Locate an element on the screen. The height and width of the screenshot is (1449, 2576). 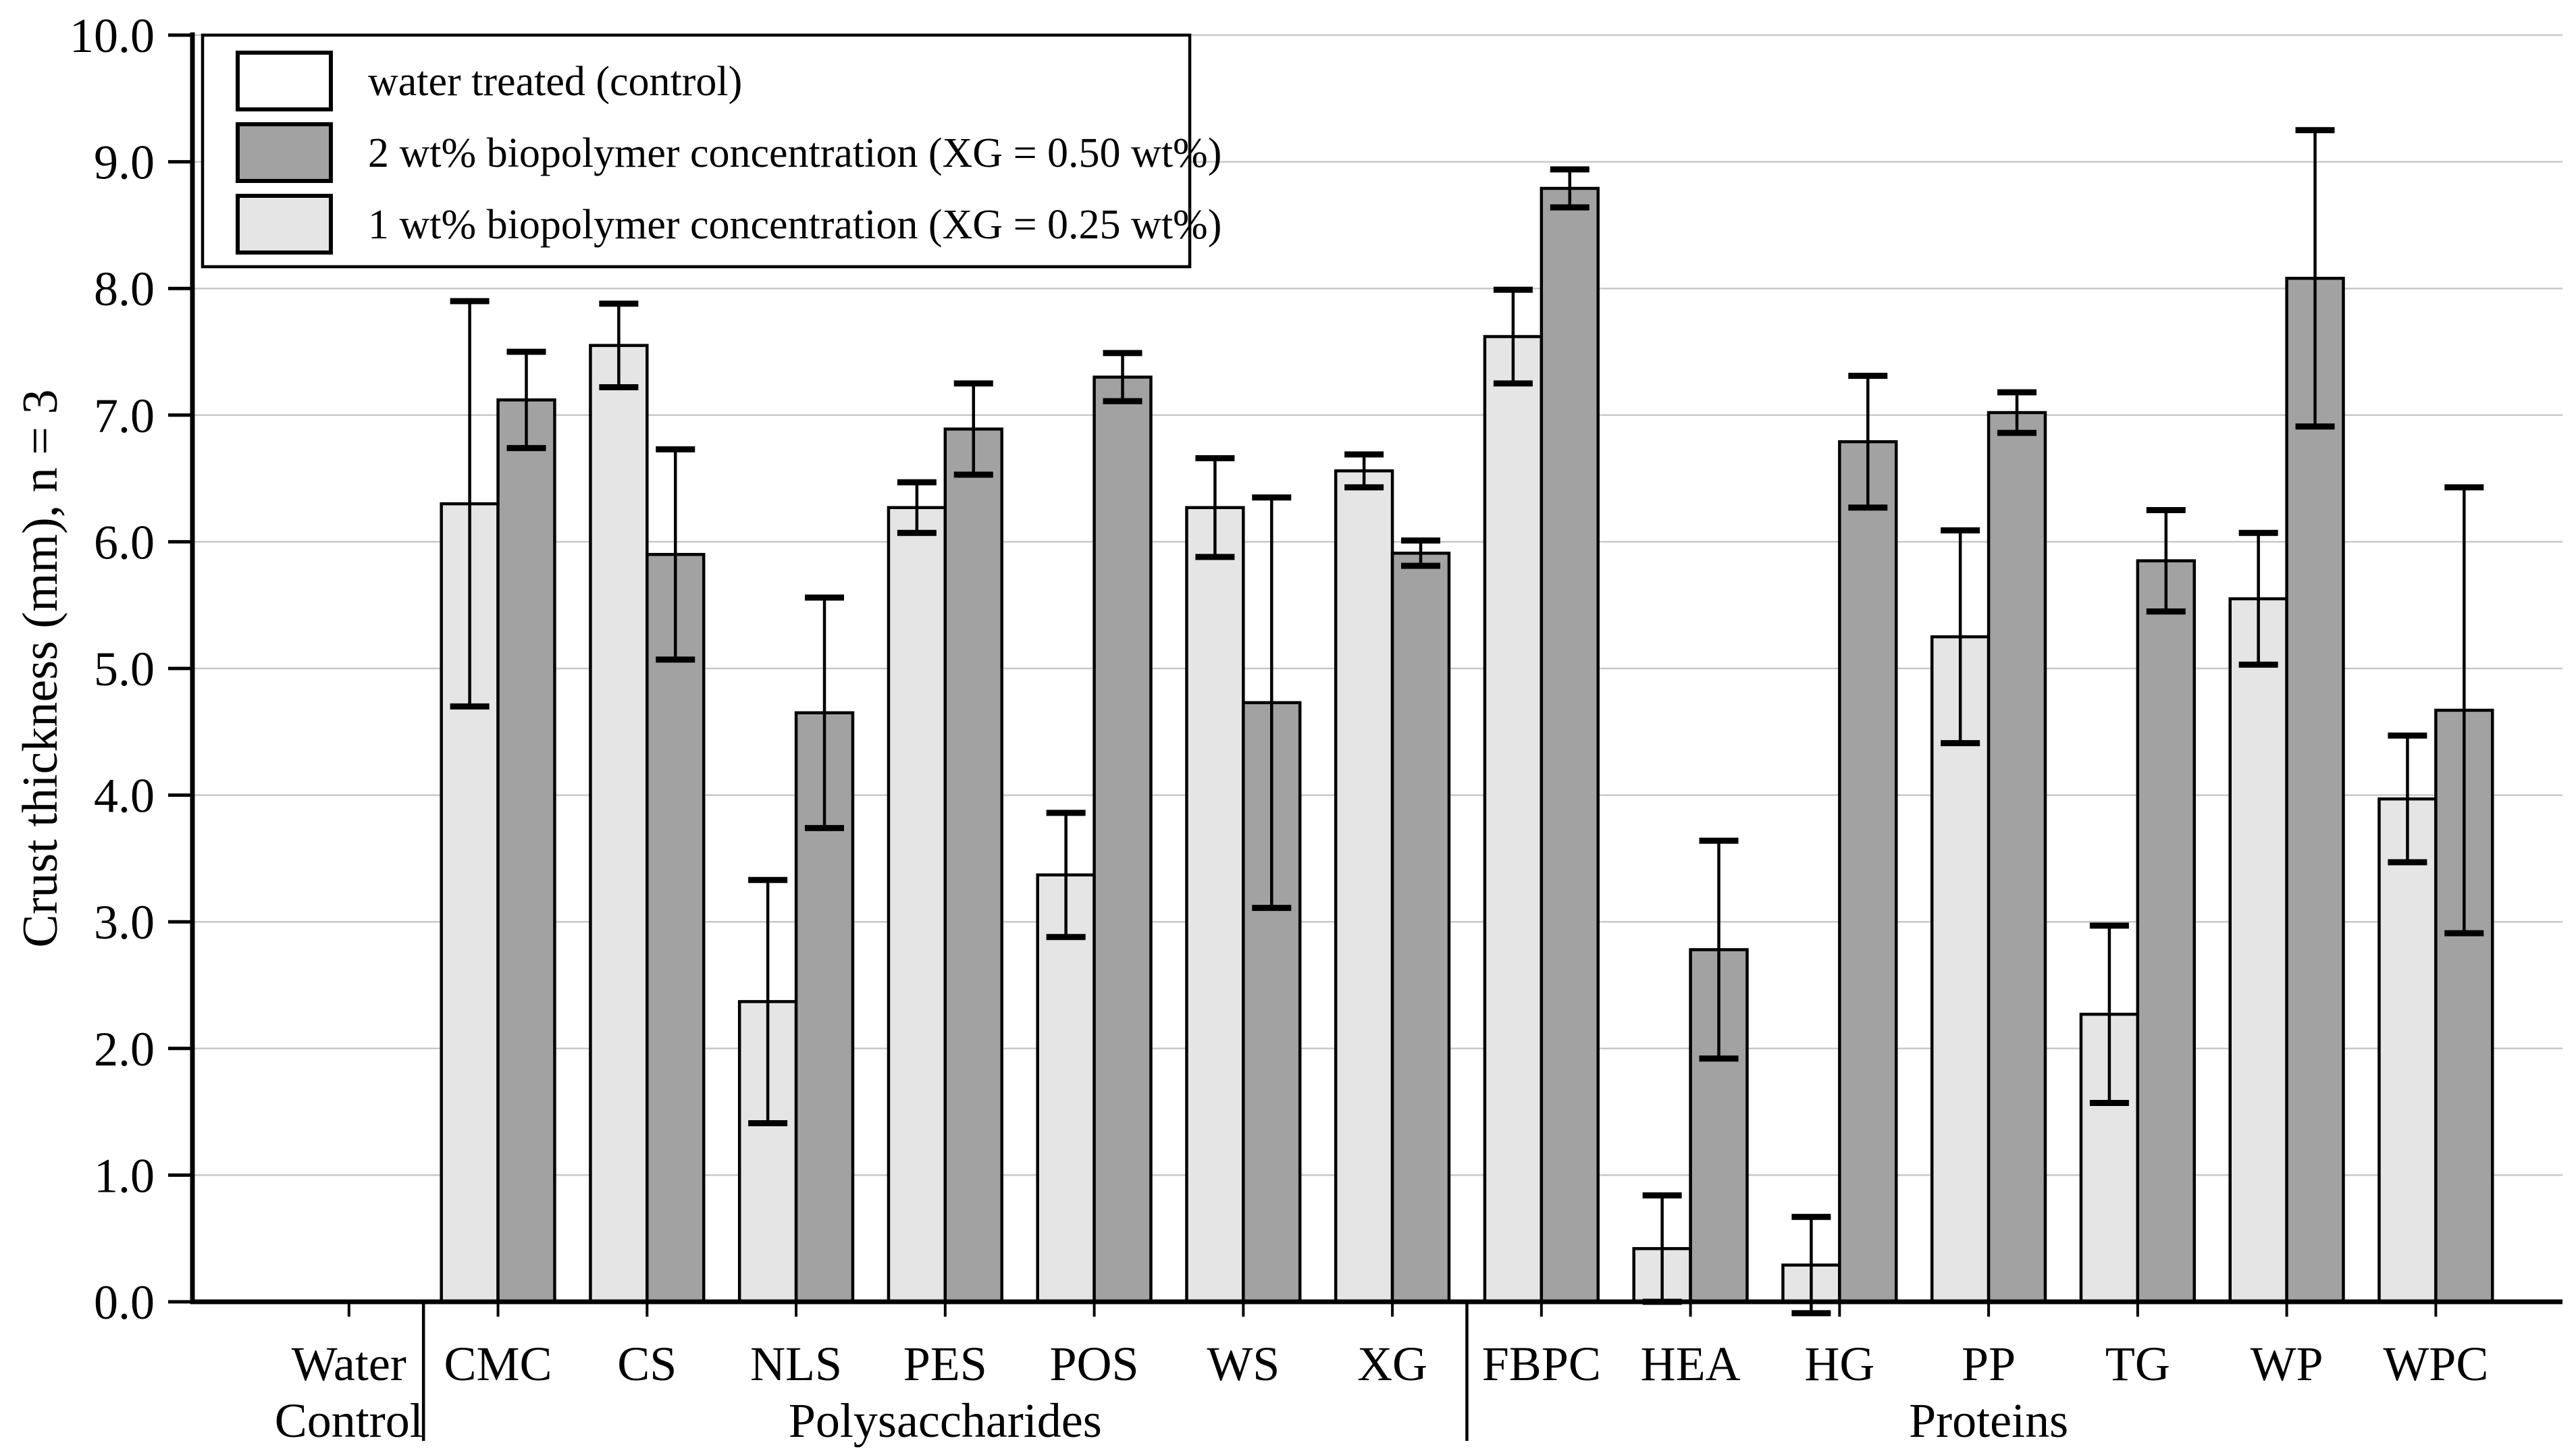
bar-WPC-left is located at coordinates (2407, 1050).